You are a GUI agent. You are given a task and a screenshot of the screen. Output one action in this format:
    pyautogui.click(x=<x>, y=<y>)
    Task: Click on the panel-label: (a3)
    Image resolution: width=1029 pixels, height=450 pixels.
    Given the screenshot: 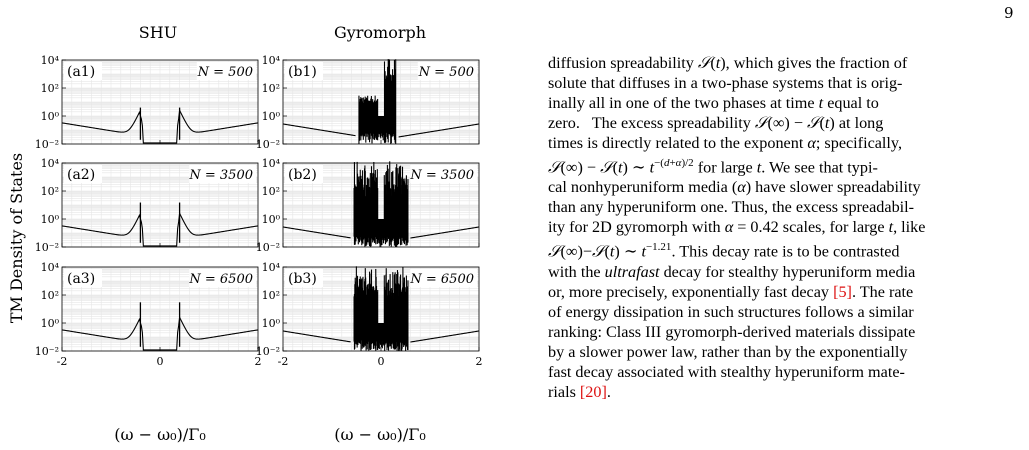 What is the action you would take?
    pyautogui.click(x=81, y=279)
    